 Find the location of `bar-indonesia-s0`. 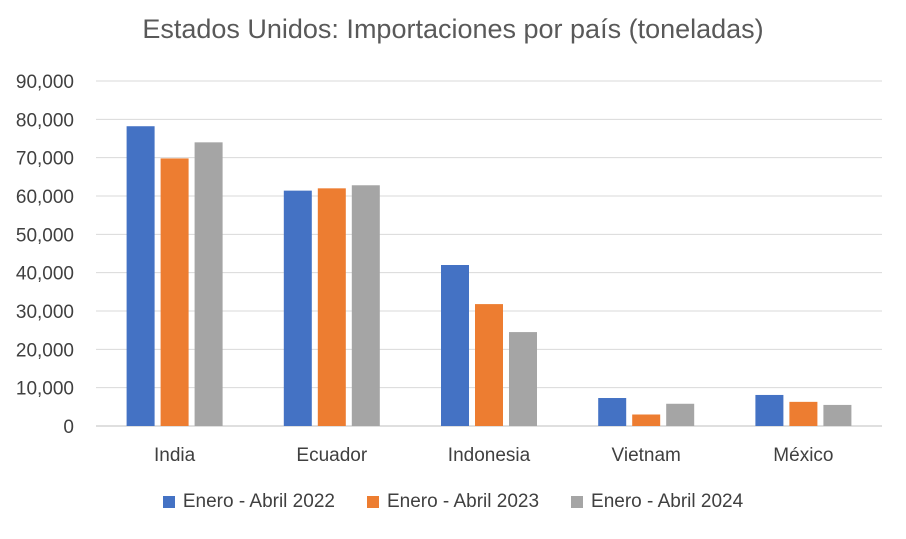

bar-indonesia-s0 is located at coordinates (455, 345).